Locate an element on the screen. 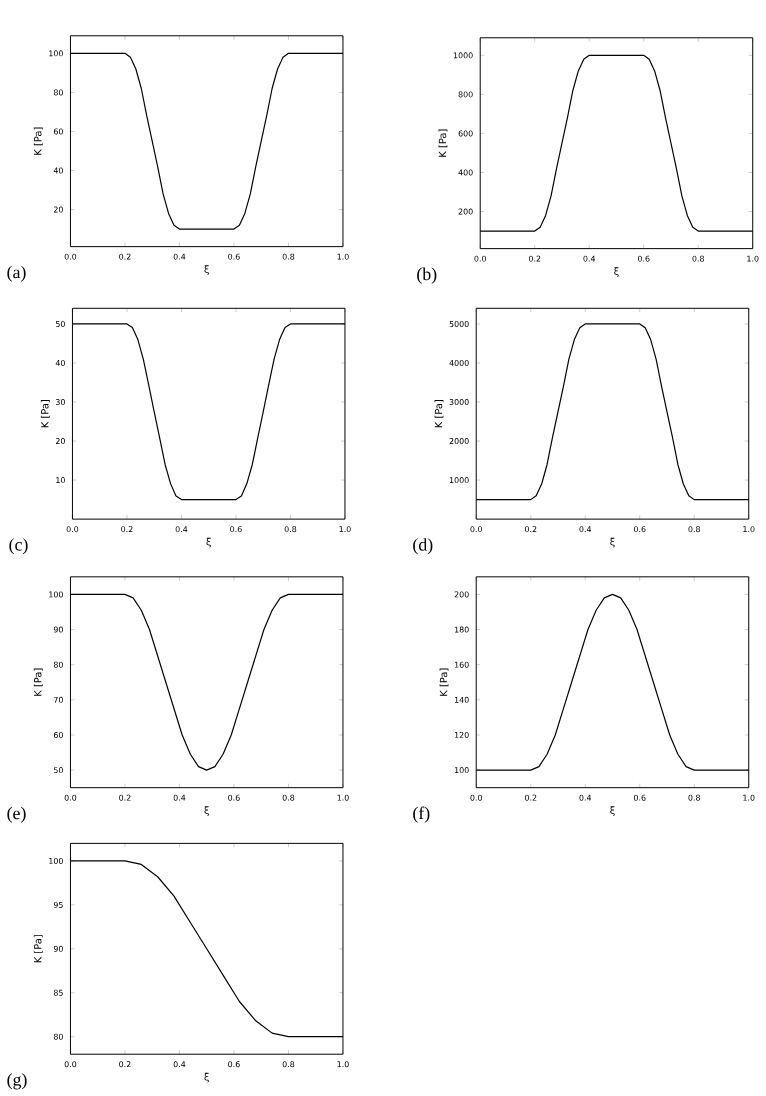 The width and height of the screenshot is (766, 1096). text: (b) is located at coordinates (427, 275).